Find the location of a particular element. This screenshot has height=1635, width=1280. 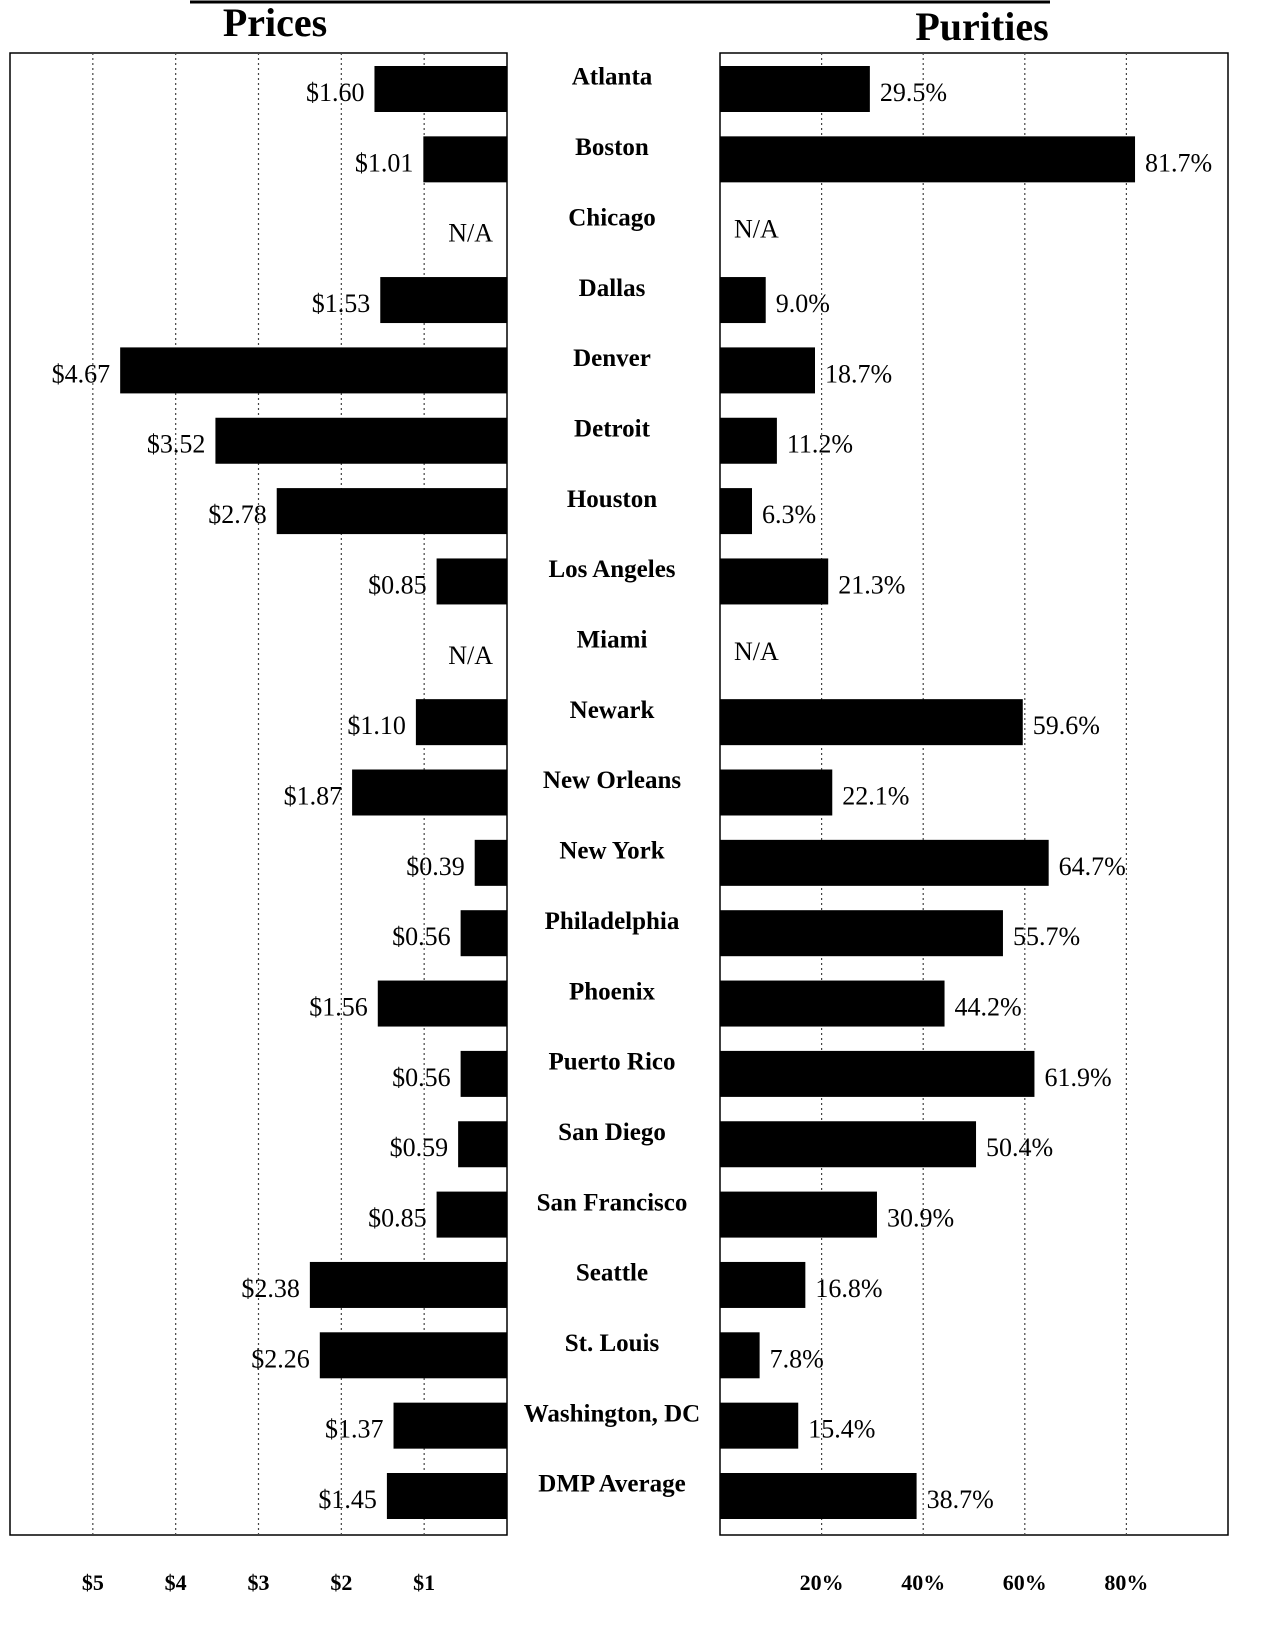

value-label: $3.52 is located at coordinates (176, 444).